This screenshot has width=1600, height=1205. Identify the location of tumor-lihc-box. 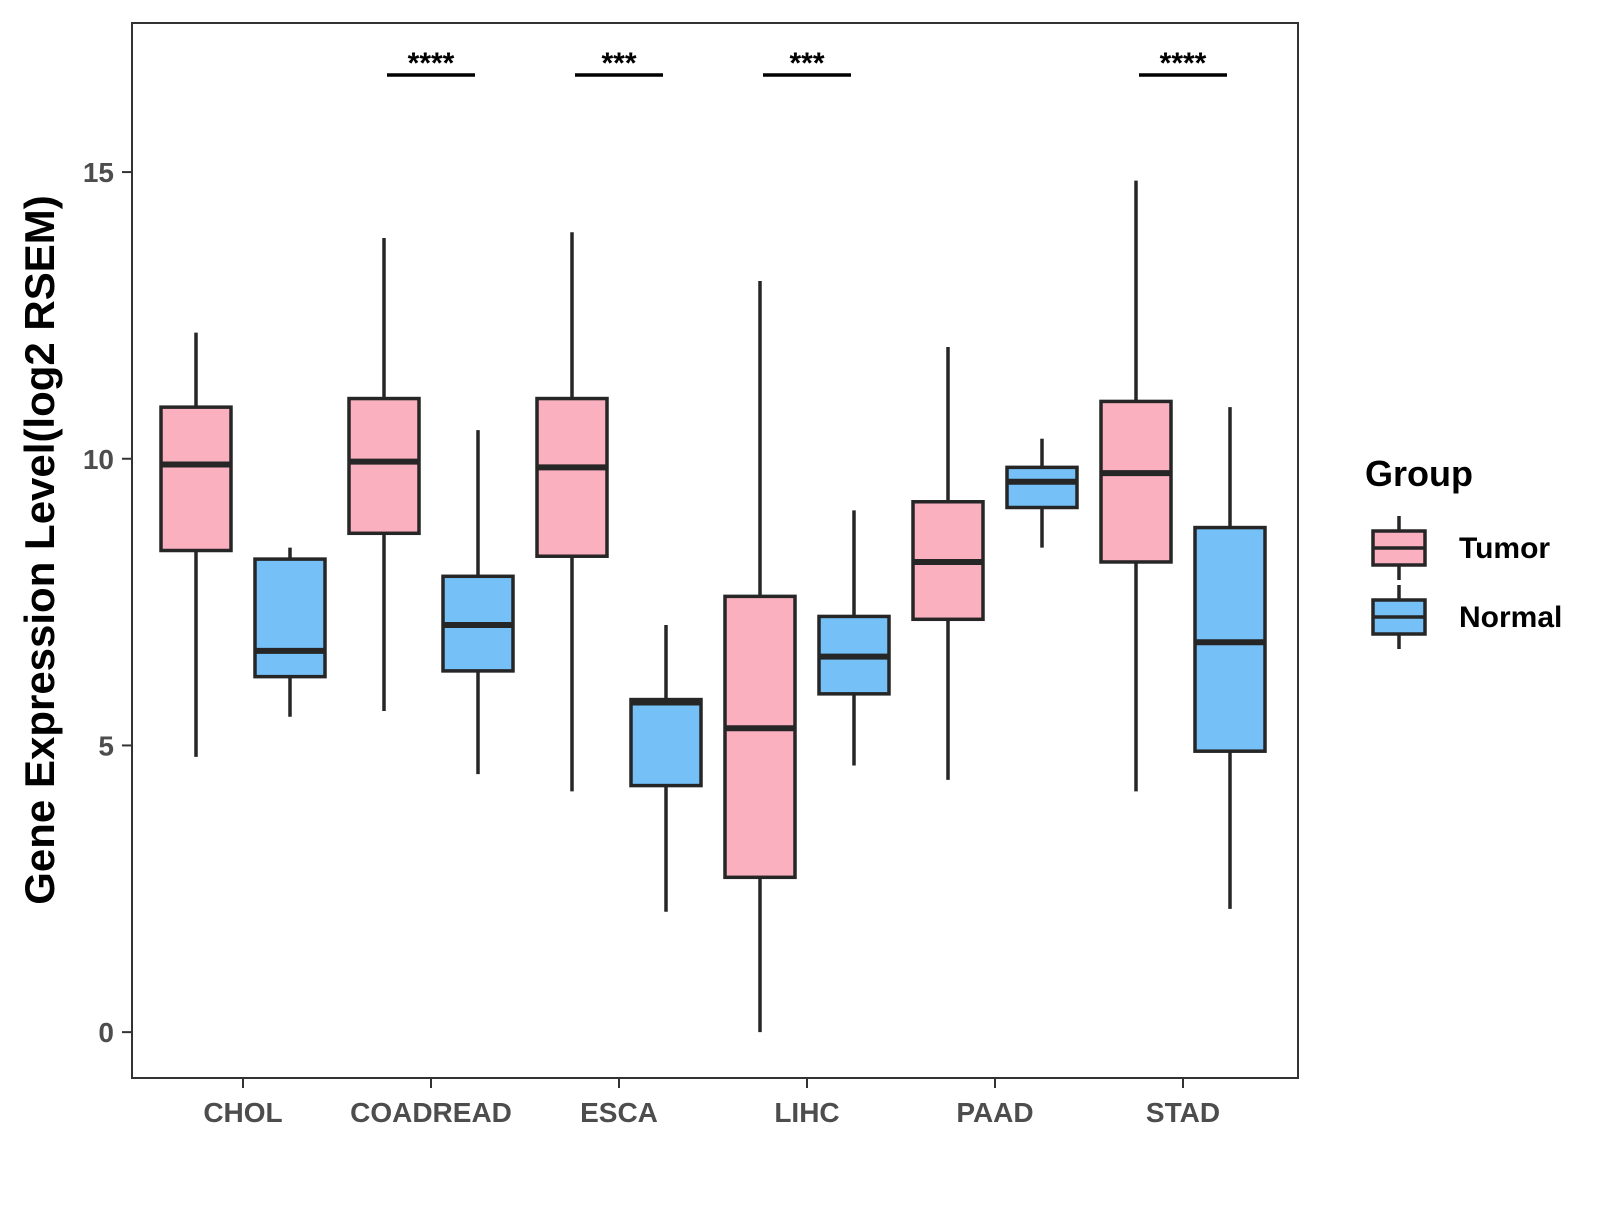
(760, 737).